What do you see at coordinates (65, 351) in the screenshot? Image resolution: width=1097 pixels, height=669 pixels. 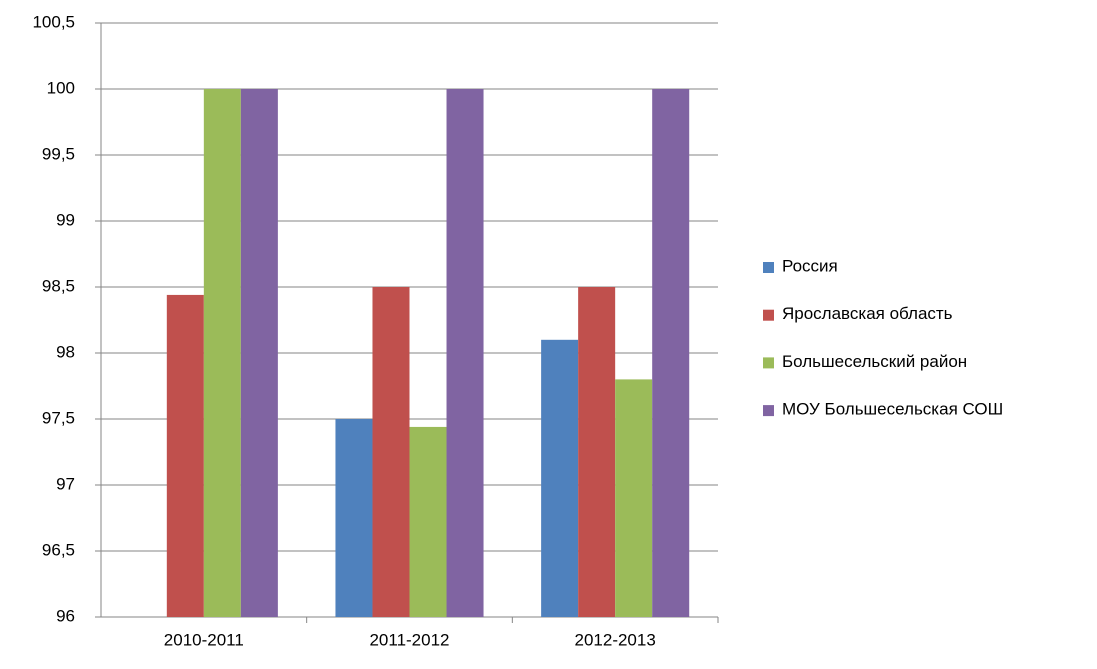 I see `y-tick-label: 98` at bounding box center [65, 351].